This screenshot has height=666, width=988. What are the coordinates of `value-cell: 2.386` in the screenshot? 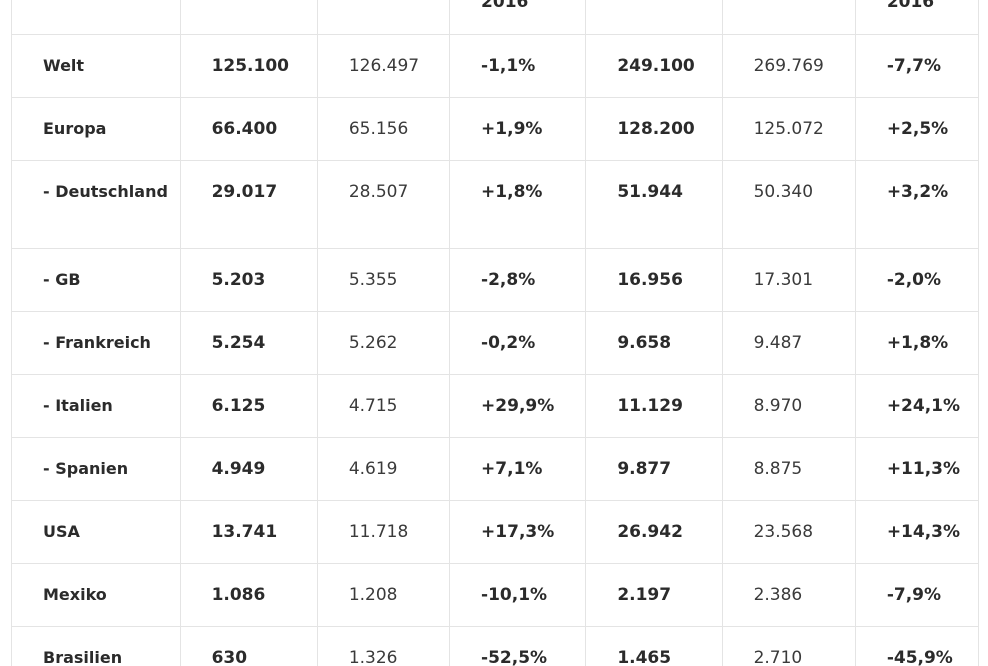 It's located at (788, 595).